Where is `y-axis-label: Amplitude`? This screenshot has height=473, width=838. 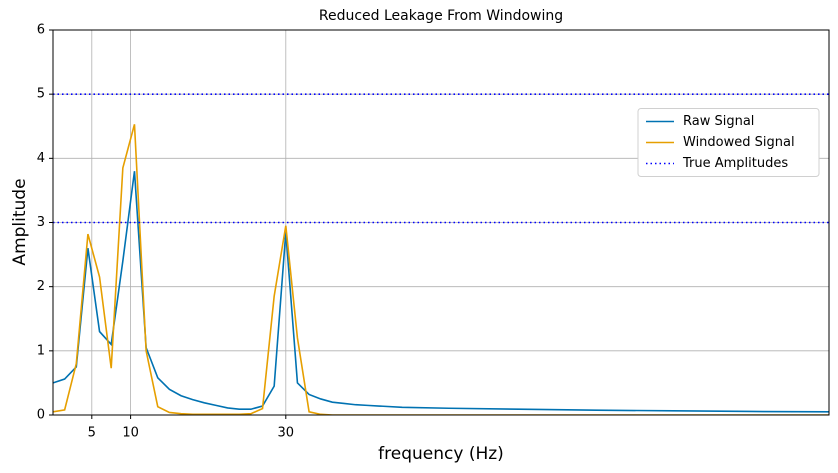 y-axis-label: Amplitude is located at coordinates (20, 221).